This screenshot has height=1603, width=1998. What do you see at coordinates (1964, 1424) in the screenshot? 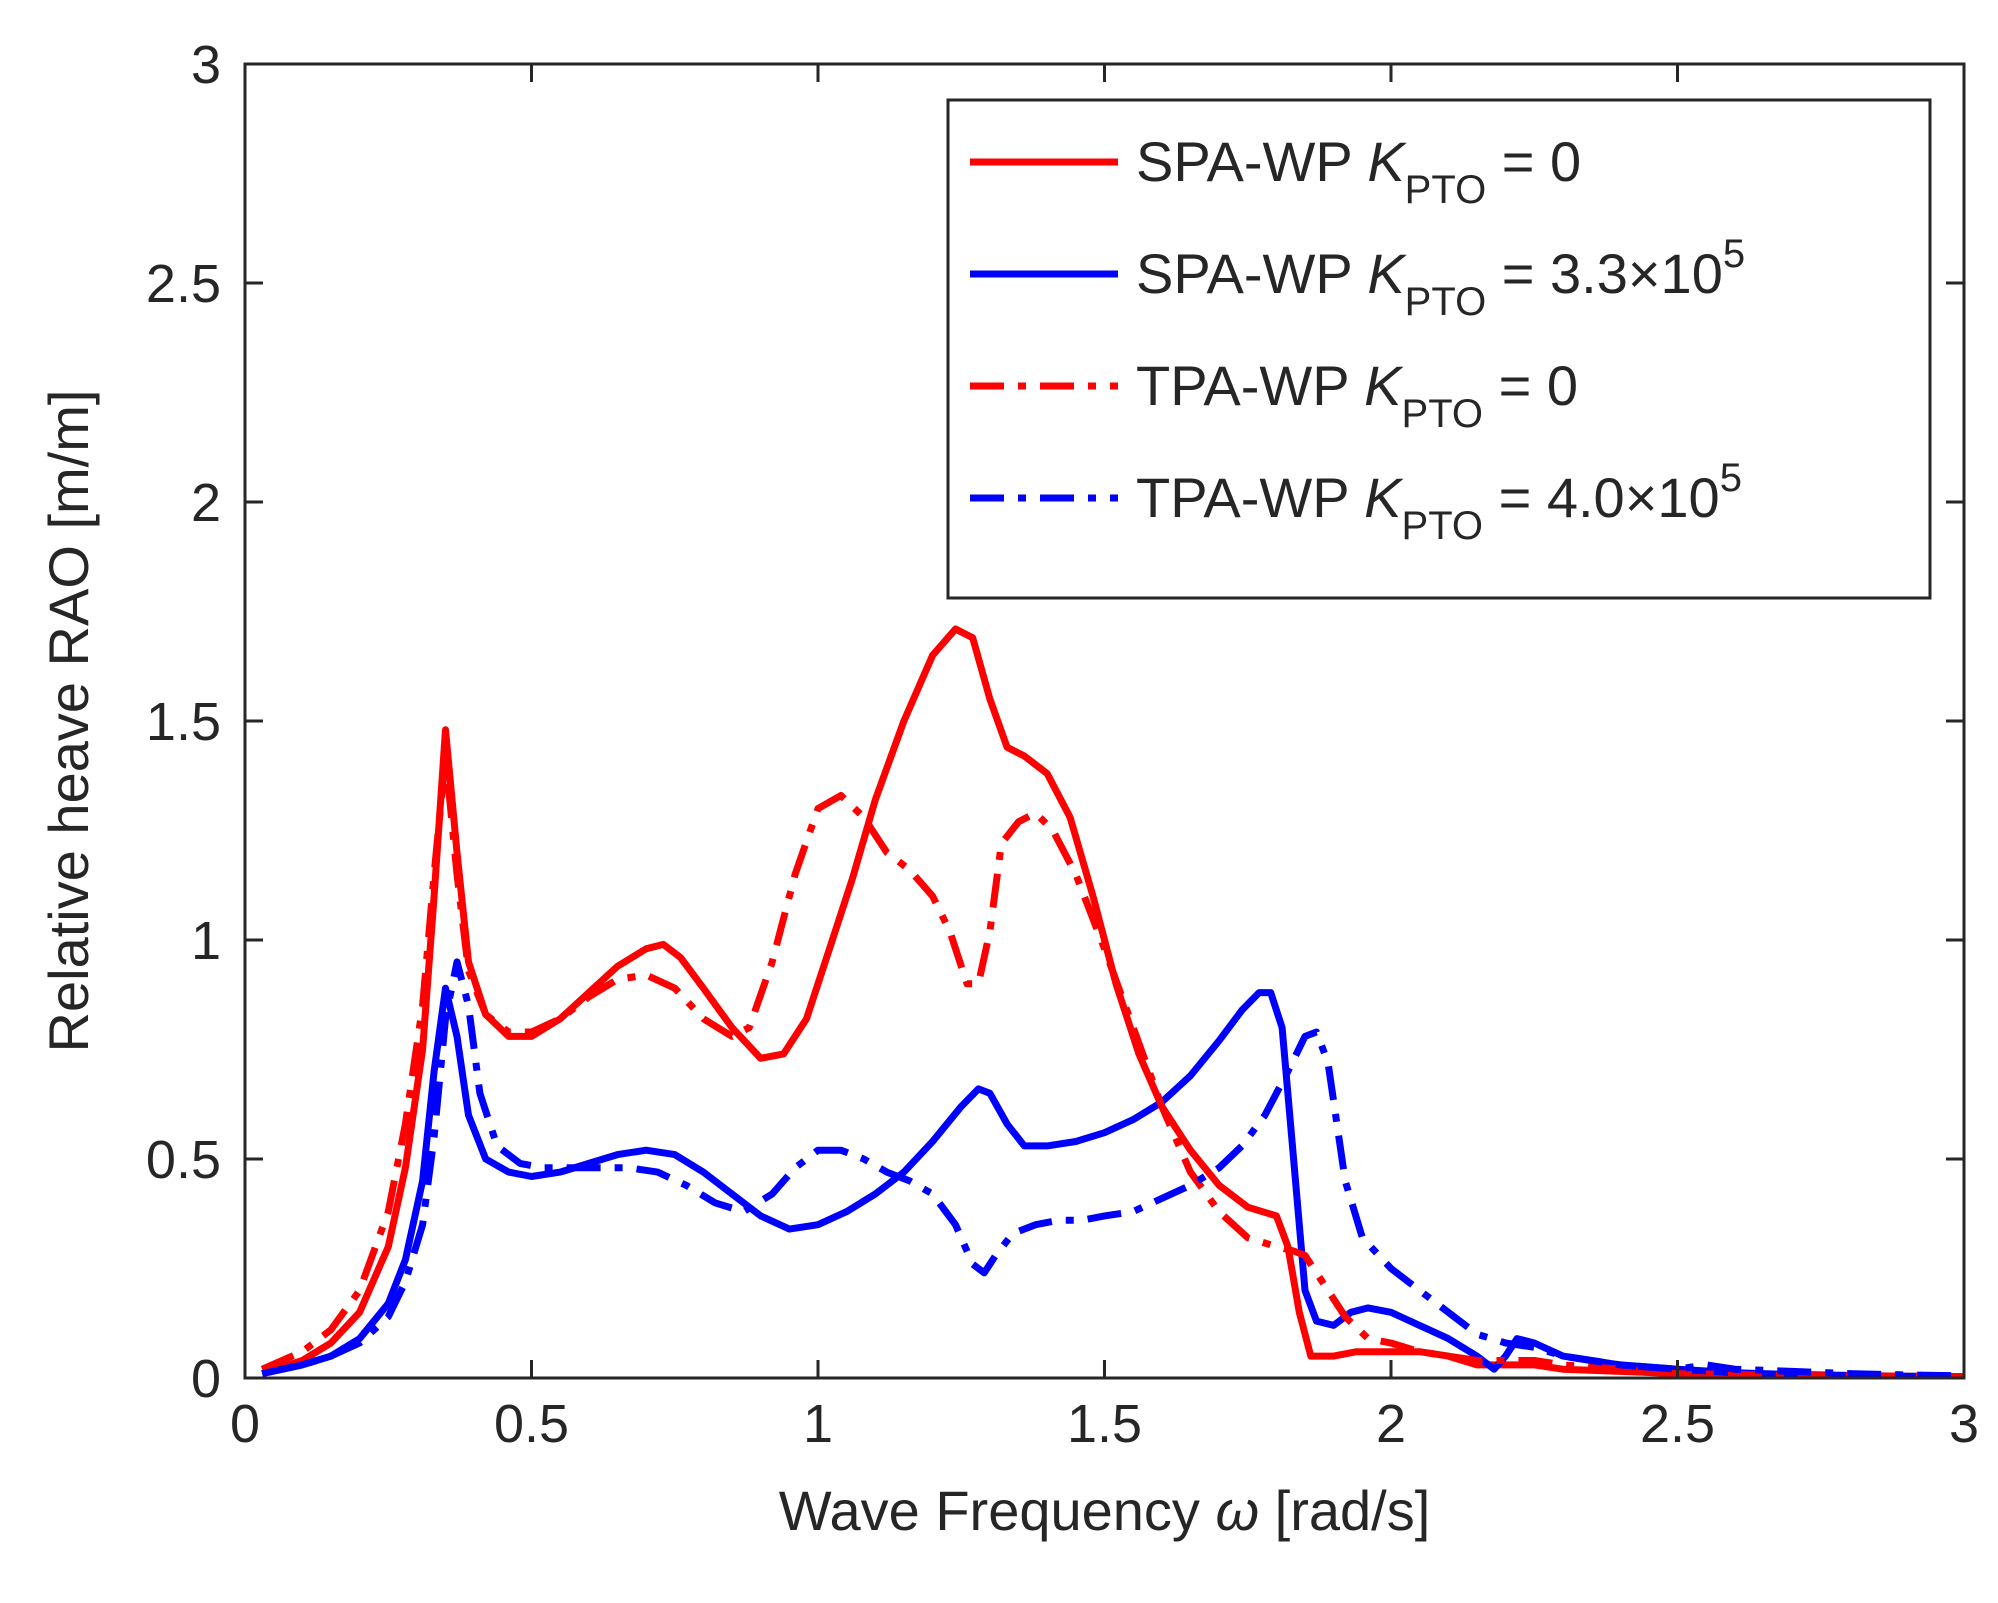
I see `x-tick-label: 3` at bounding box center [1964, 1424].